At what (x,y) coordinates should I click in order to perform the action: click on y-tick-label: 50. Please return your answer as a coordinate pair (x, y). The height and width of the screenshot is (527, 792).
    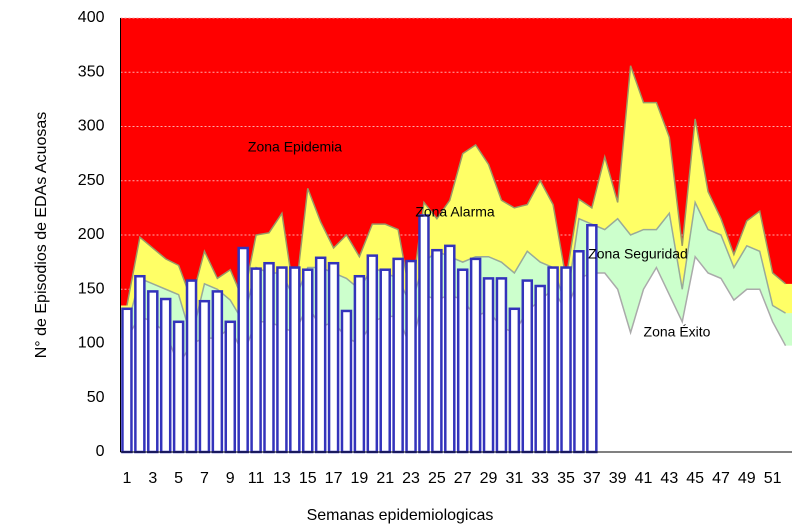
    Looking at the image, I should click on (96, 397).